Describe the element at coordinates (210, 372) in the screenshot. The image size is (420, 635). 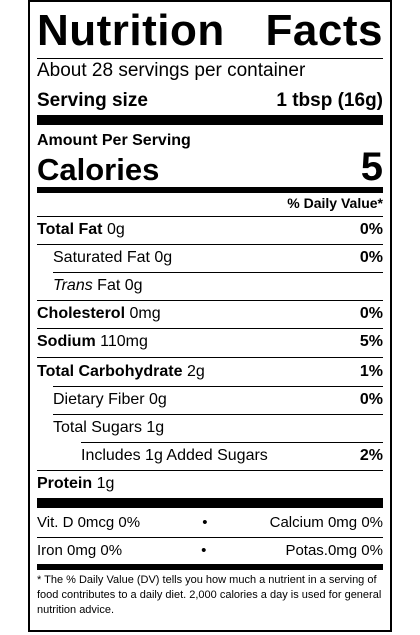
I see `nutrient-row-total-carbohydrate: Total Carbohydrate 2g 1%` at that location.